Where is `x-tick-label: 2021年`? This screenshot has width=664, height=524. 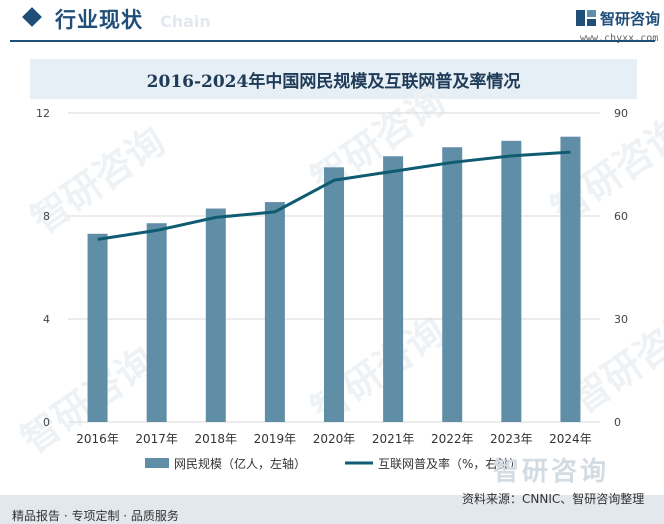 x-tick-label: 2021年 is located at coordinates (393, 439).